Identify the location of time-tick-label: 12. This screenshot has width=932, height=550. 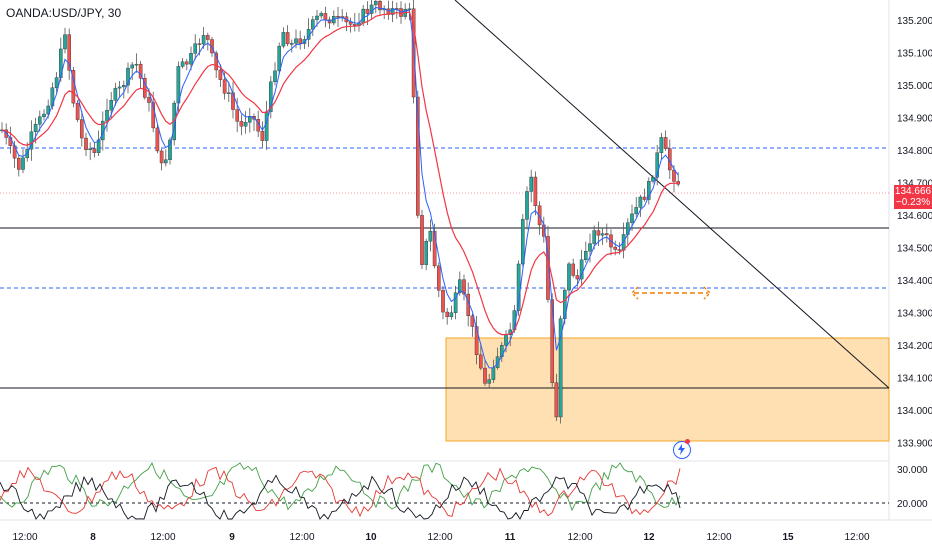
(649, 537).